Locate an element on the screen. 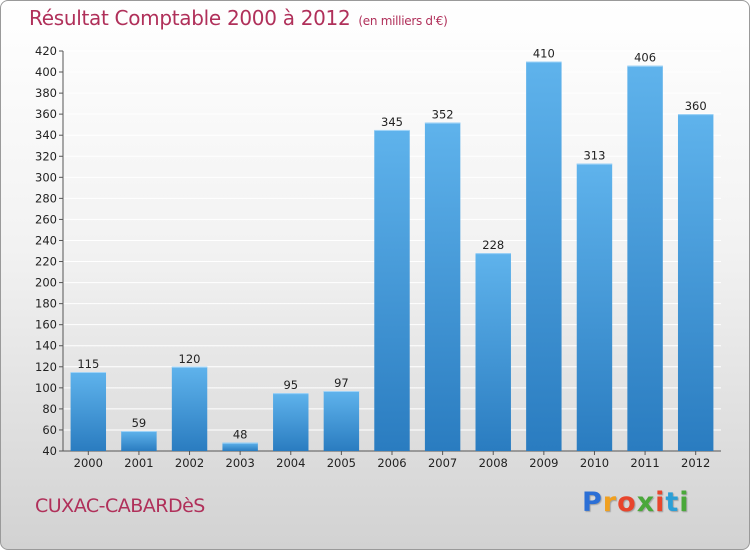  data-label: 228 is located at coordinates (493, 245).